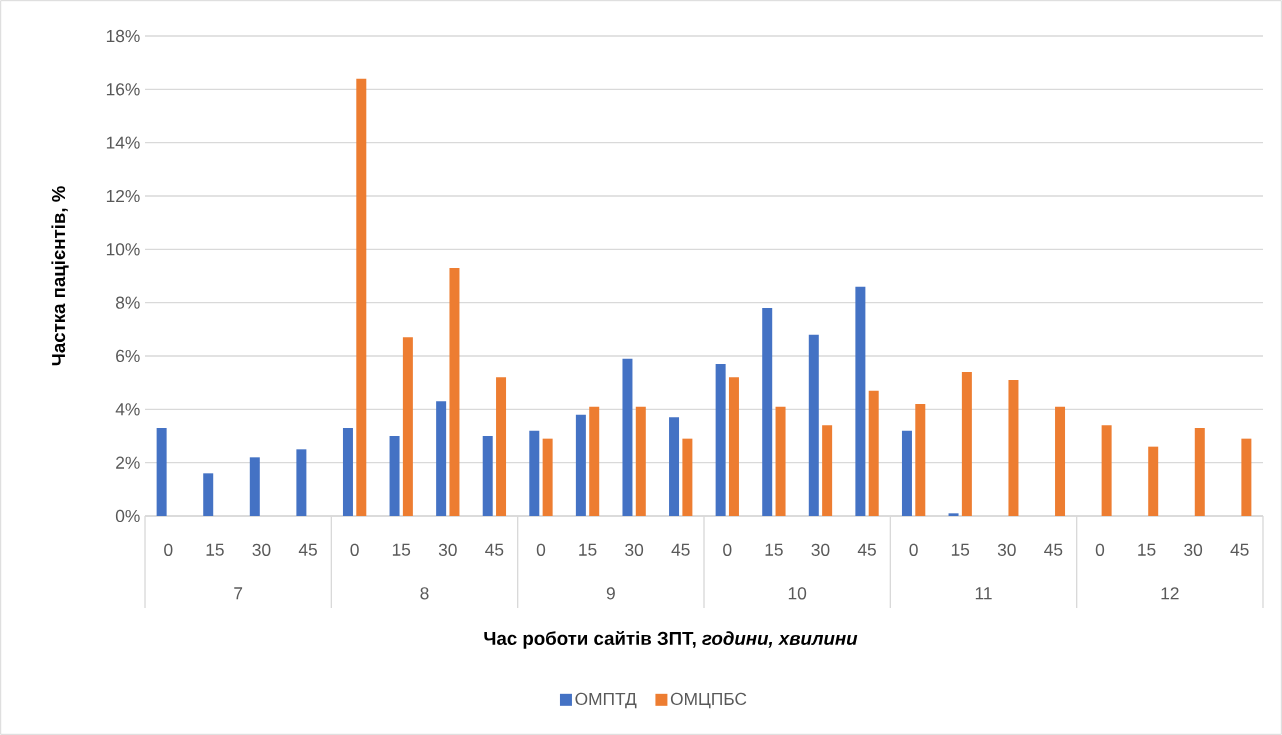 The height and width of the screenshot is (735, 1282). Describe the element at coordinates (671, 639) in the screenshot. I see `x-axis-title: Час роботи сайтів ЗПТ, години, хвилини` at that location.